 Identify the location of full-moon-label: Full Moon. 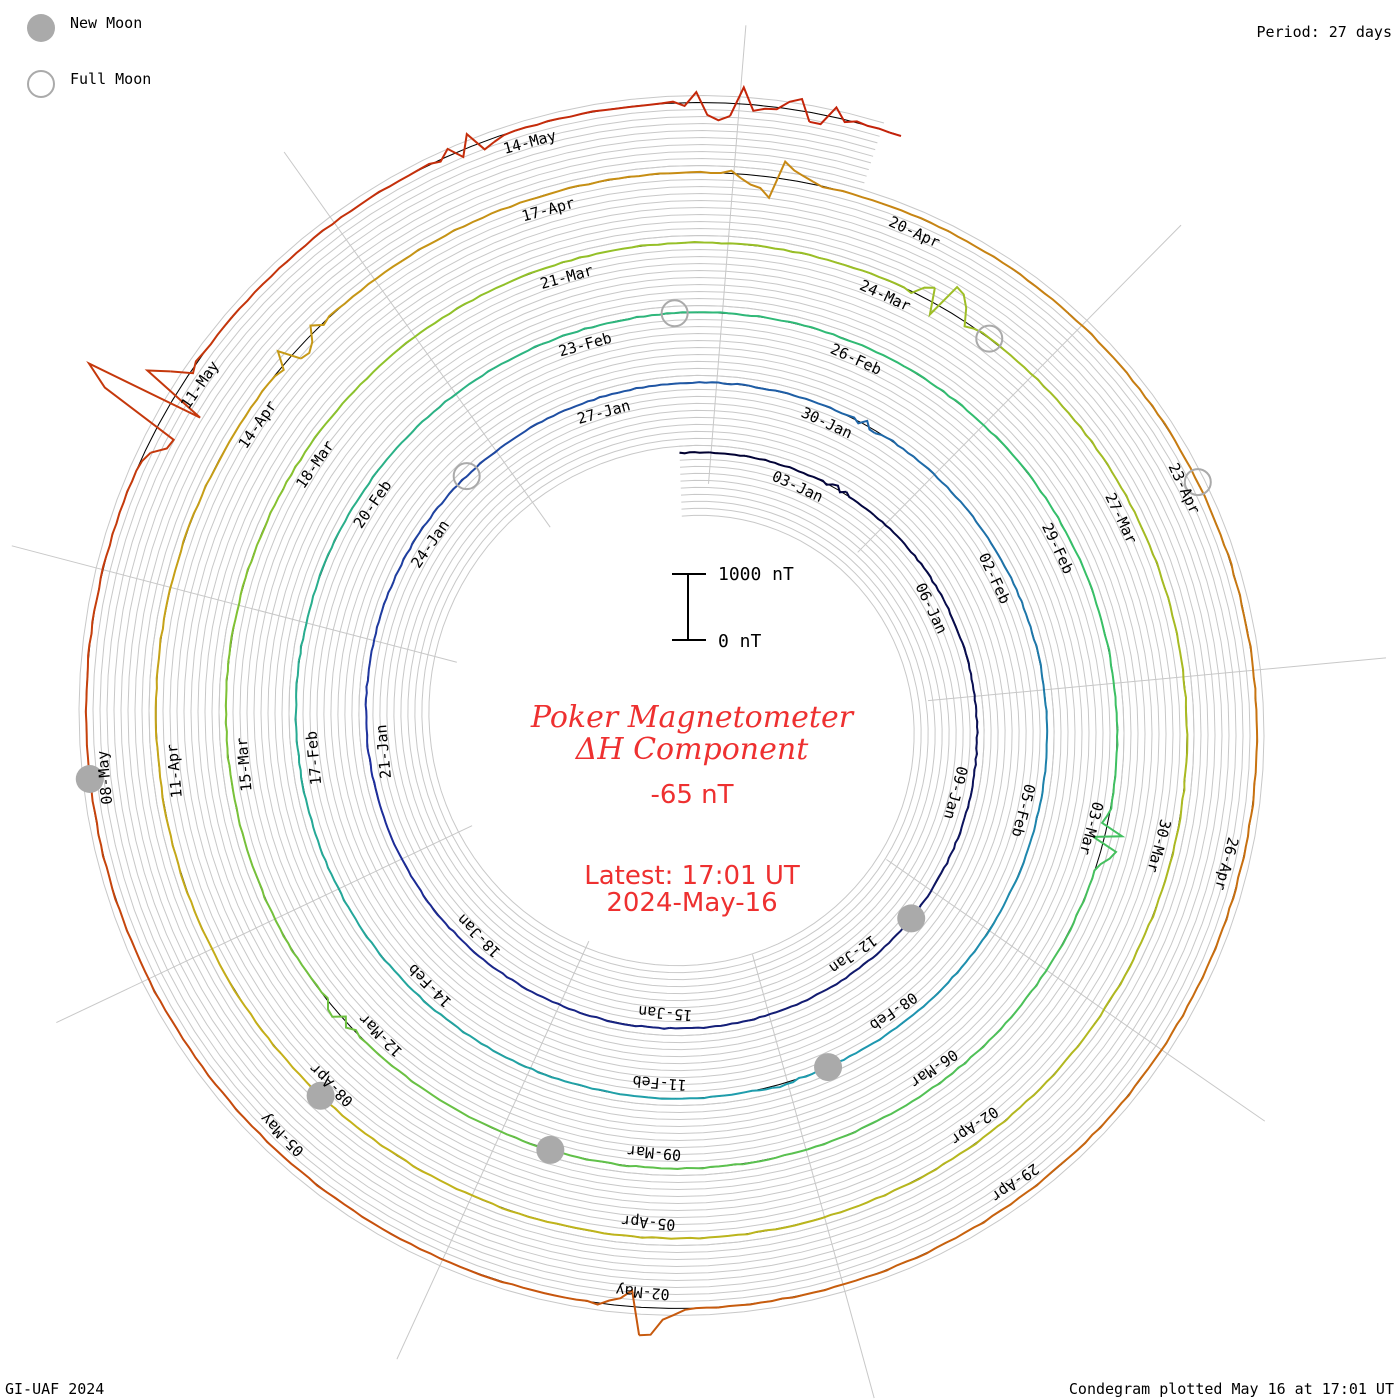
(111, 79).